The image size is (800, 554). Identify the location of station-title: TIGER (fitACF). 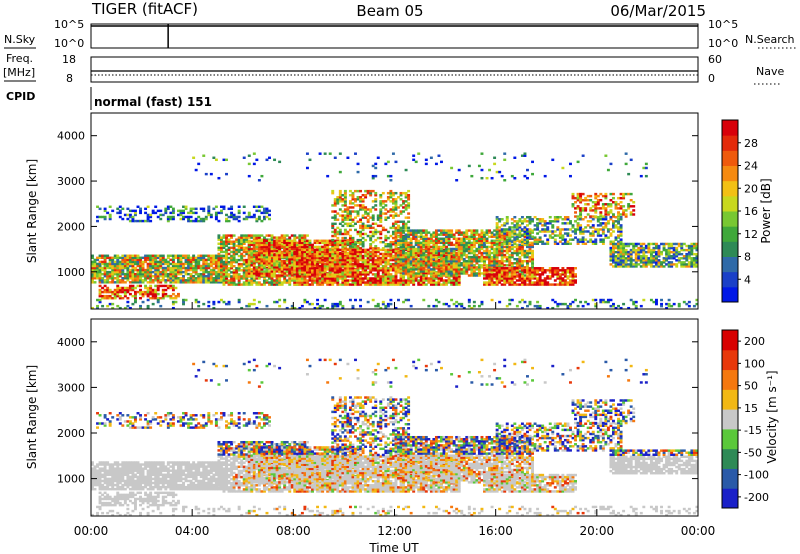
(144, 9).